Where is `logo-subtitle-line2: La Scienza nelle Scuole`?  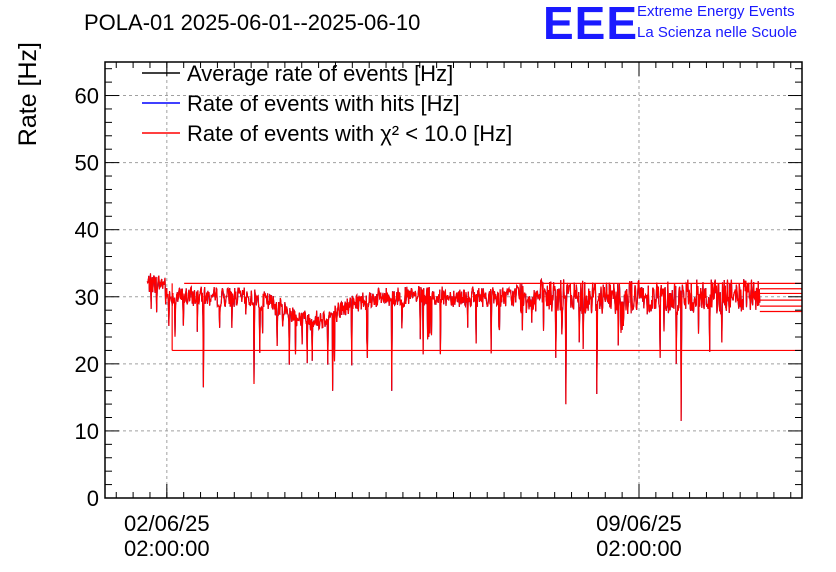 logo-subtitle-line2: La Scienza nelle Scuole is located at coordinates (717, 32).